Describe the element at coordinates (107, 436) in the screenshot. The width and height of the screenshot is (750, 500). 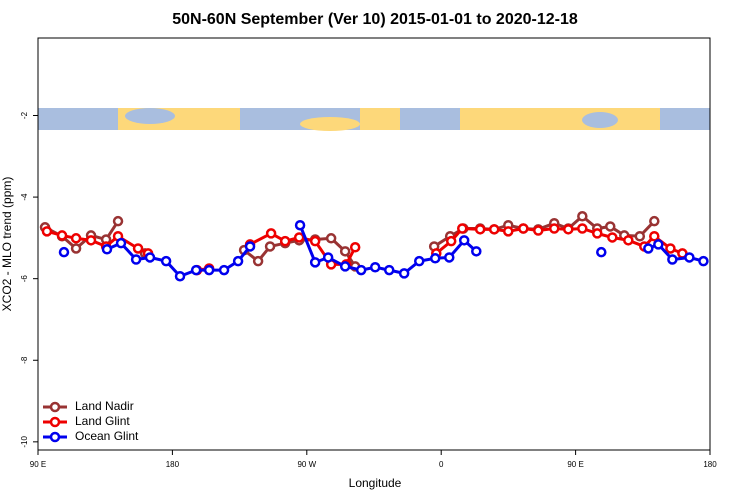
I see `legend-label: Ocean Glint` at that location.